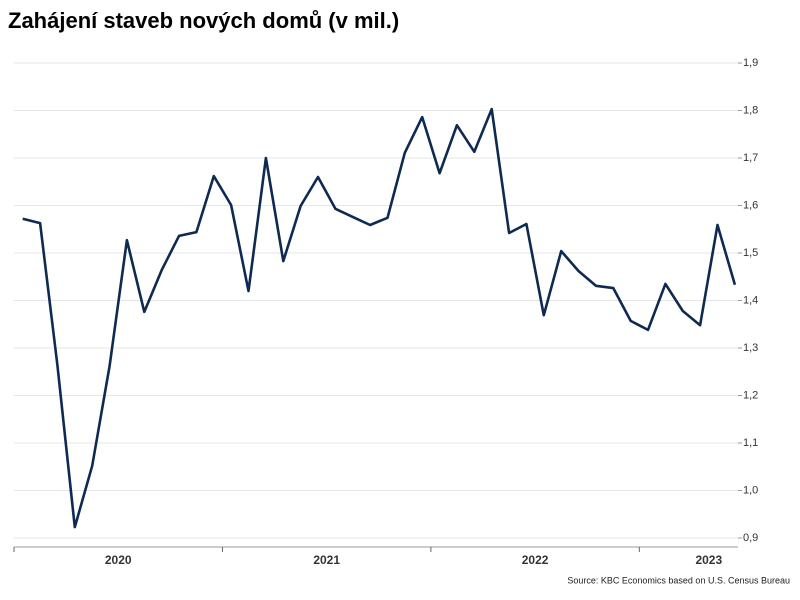  Describe the element at coordinates (750, 490) in the screenshot. I see `y-tick-label: 1,0` at that location.